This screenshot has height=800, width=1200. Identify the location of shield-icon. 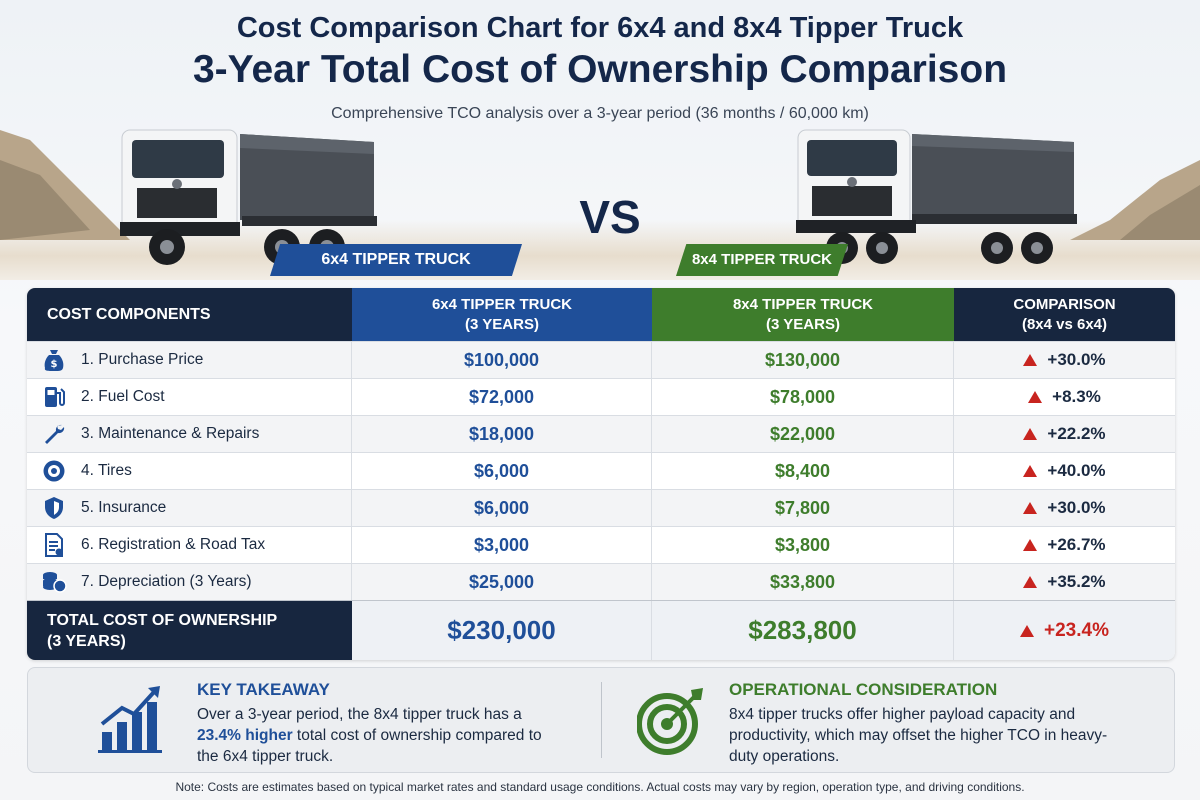
(54, 508).